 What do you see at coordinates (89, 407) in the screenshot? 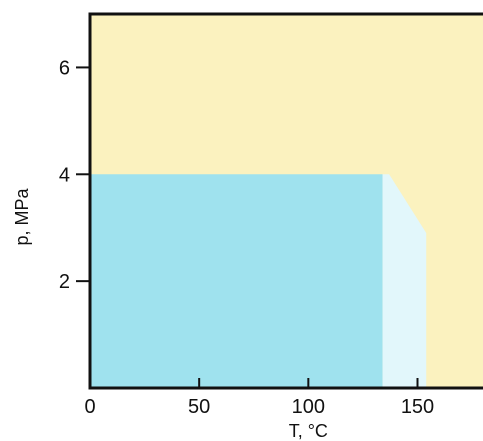
I see `x-tick-label: 0` at bounding box center [89, 407].